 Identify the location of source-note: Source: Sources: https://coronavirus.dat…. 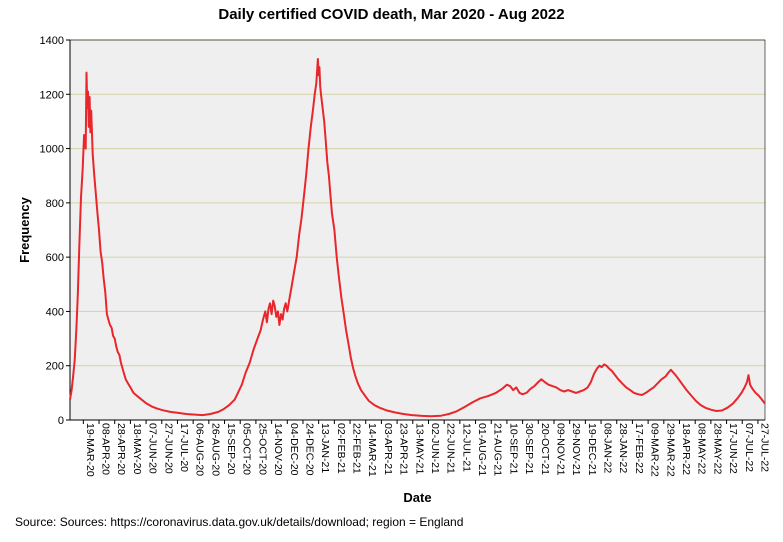
(239, 522).